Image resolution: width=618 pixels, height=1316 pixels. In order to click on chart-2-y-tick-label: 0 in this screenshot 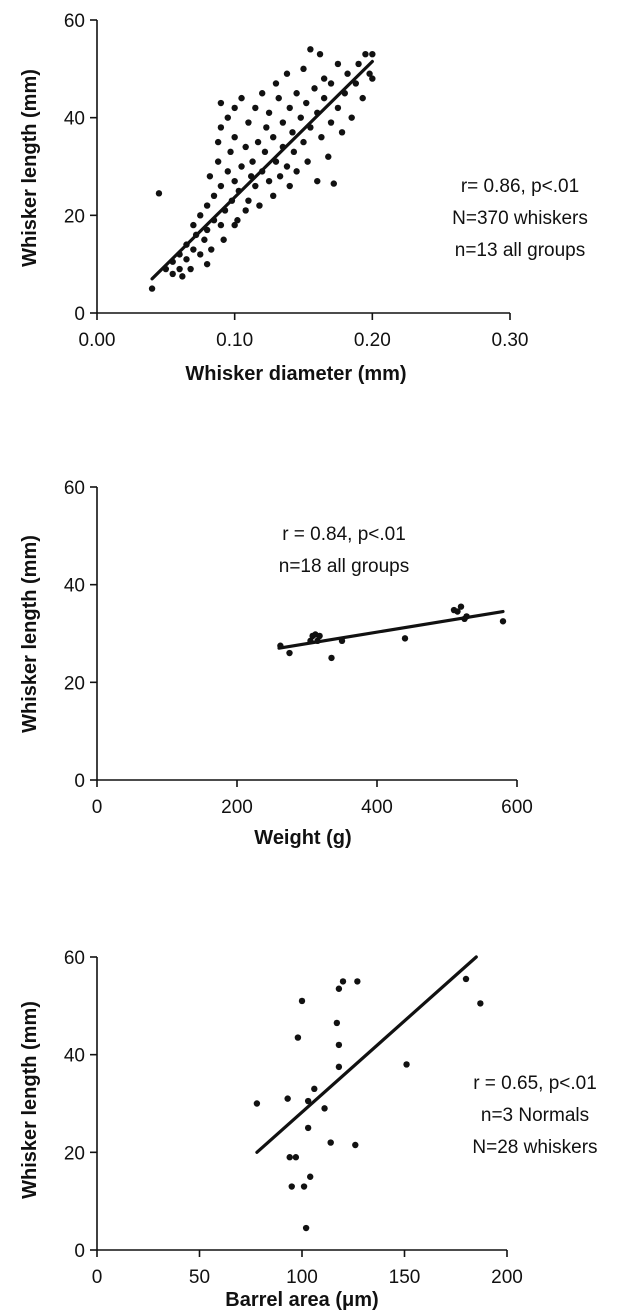, I will do `click(79, 781)`.